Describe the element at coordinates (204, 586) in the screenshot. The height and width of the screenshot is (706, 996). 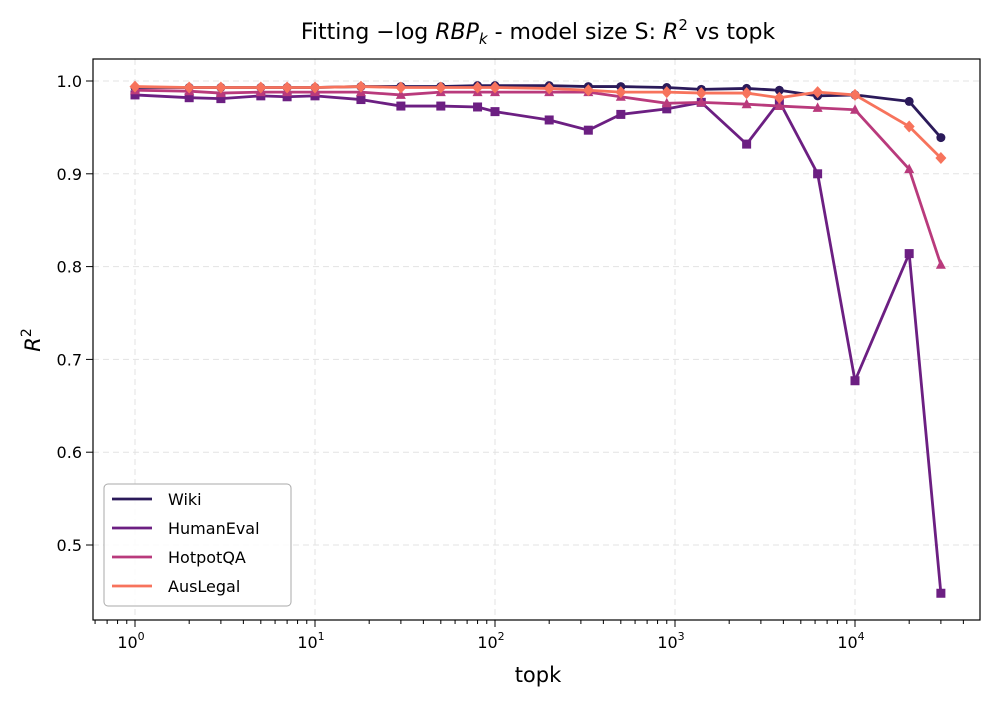
I see `legend-label-auslegal: AusLegal` at that location.